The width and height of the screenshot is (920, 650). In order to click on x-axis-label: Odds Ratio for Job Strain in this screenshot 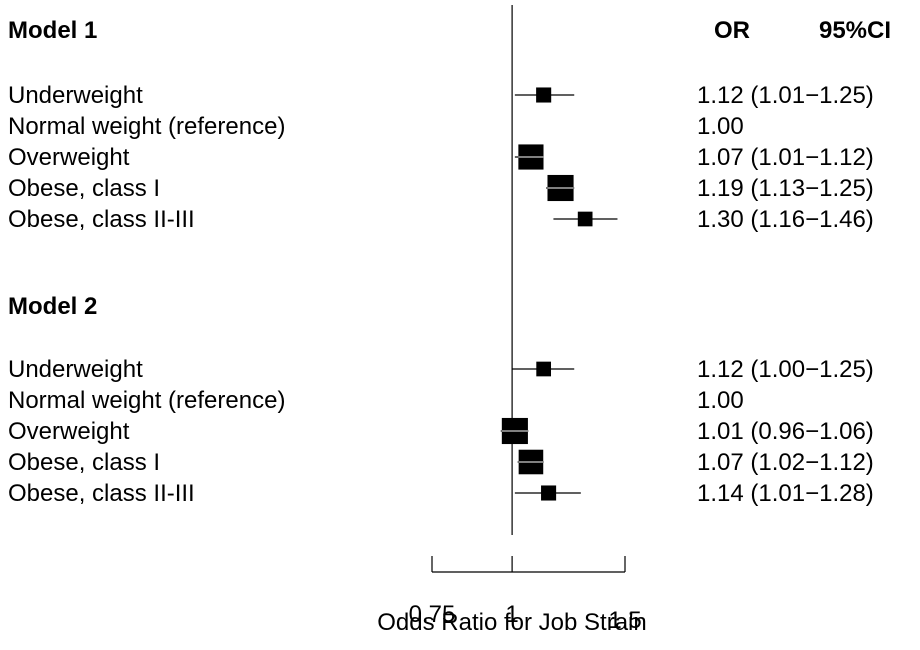, I will do `click(511, 622)`.